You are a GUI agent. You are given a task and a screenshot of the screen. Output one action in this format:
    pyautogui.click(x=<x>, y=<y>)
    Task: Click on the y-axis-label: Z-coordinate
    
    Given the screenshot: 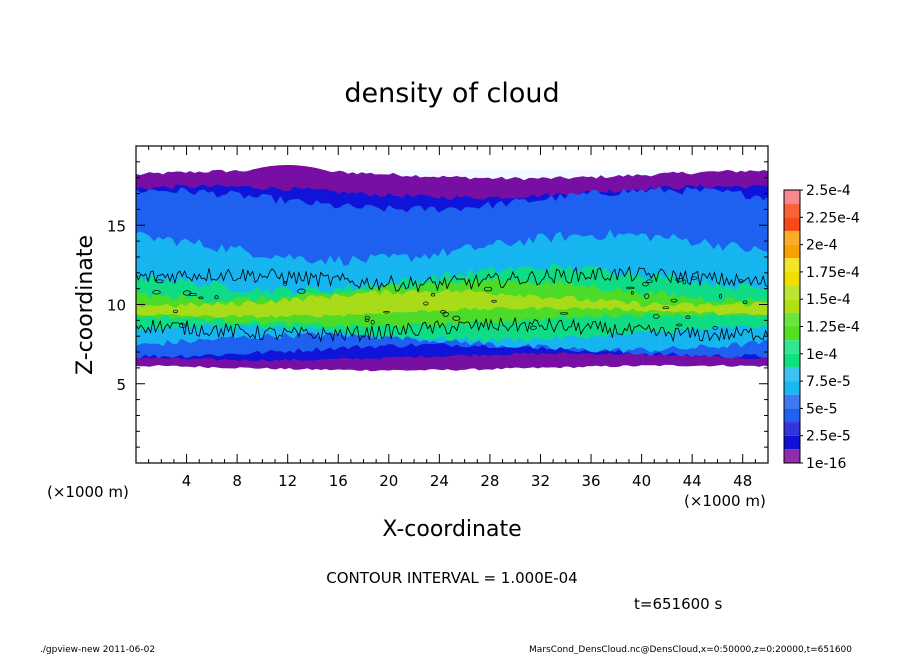 What is the action you would take?
    pyautogui.click(x=85, y=305)
    